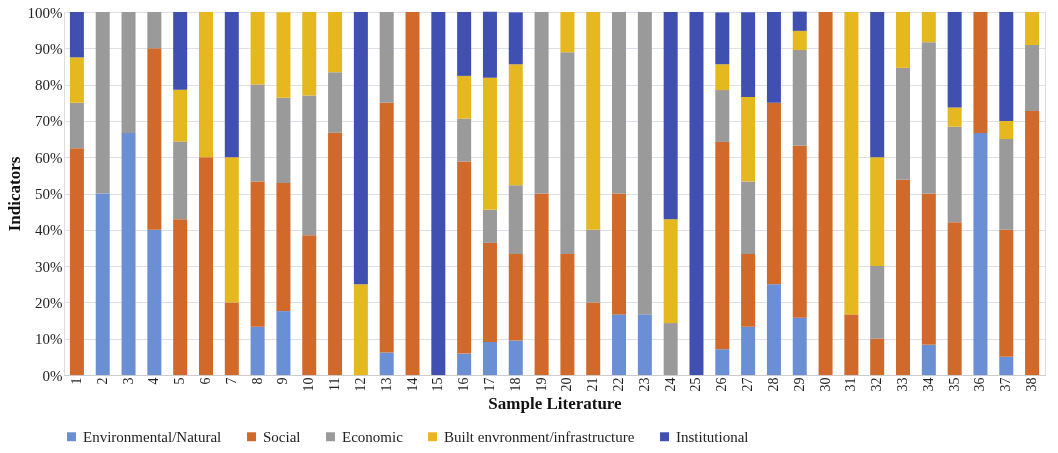  What do you see at coordinates (515, 384) in the screenshot?
I see `x-tick-label: 18` at bounding box center [515, 384].